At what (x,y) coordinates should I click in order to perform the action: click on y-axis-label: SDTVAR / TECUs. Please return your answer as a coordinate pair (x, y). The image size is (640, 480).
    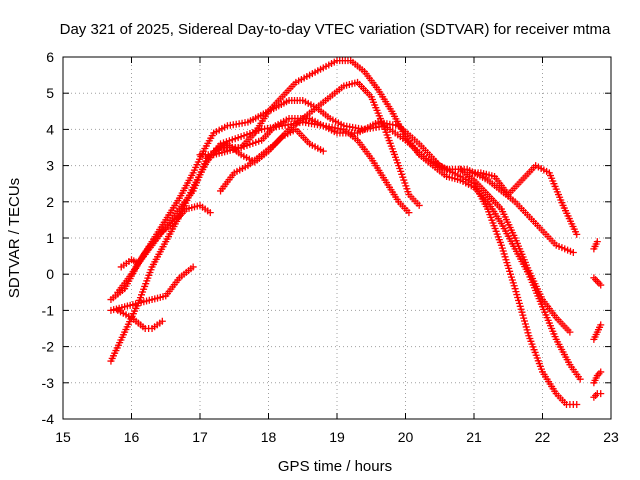
    Looking at the image, I should click on (14, 238).